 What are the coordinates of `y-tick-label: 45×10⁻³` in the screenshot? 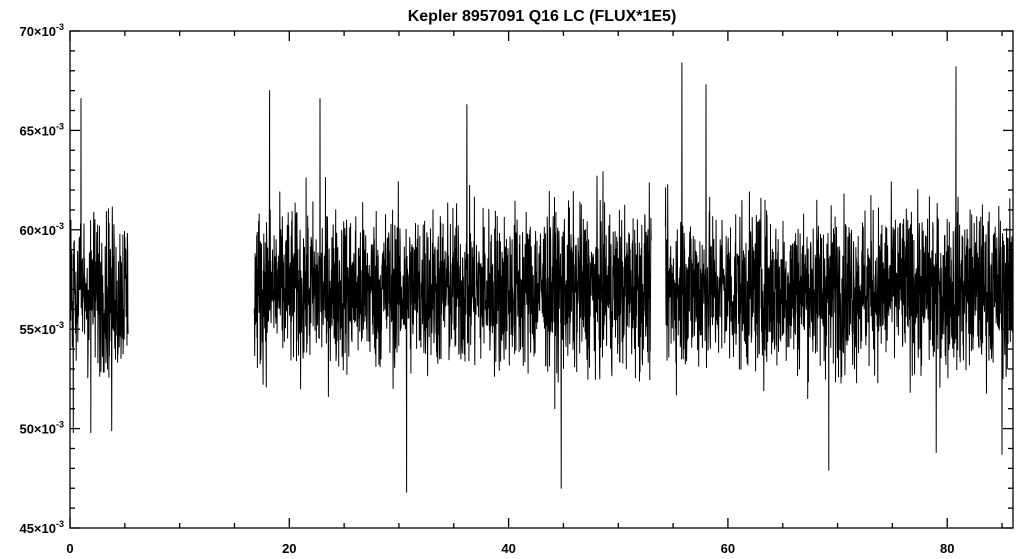 It's located at (41, 527).